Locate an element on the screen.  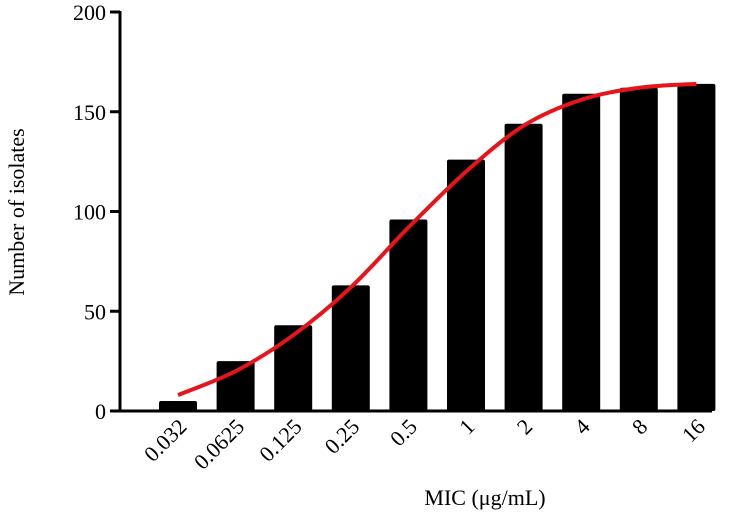
y-tick-label: 150 is located at coordinates (89, 112).